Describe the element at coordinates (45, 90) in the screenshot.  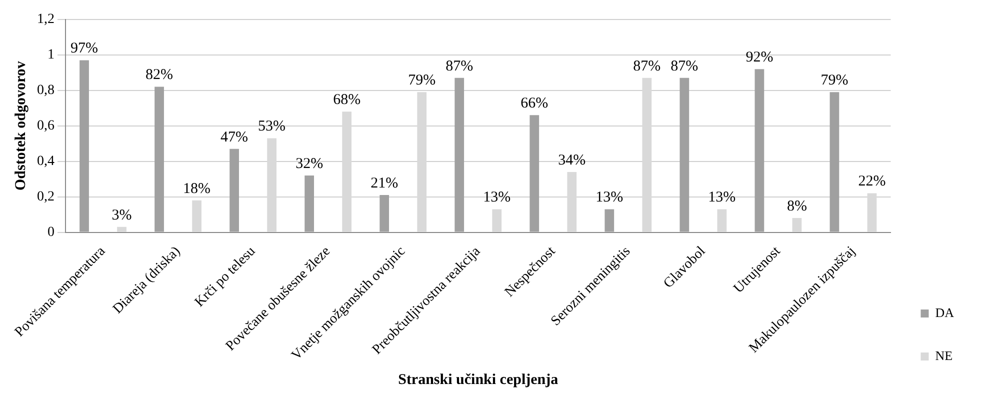
I see `y-tick-label: 0,8` at that location.